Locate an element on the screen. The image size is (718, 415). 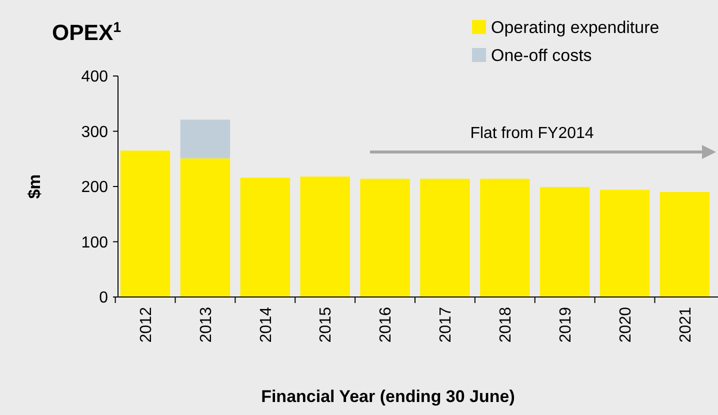
x-tick-label: 2015 is located at coordinates (326, 324).